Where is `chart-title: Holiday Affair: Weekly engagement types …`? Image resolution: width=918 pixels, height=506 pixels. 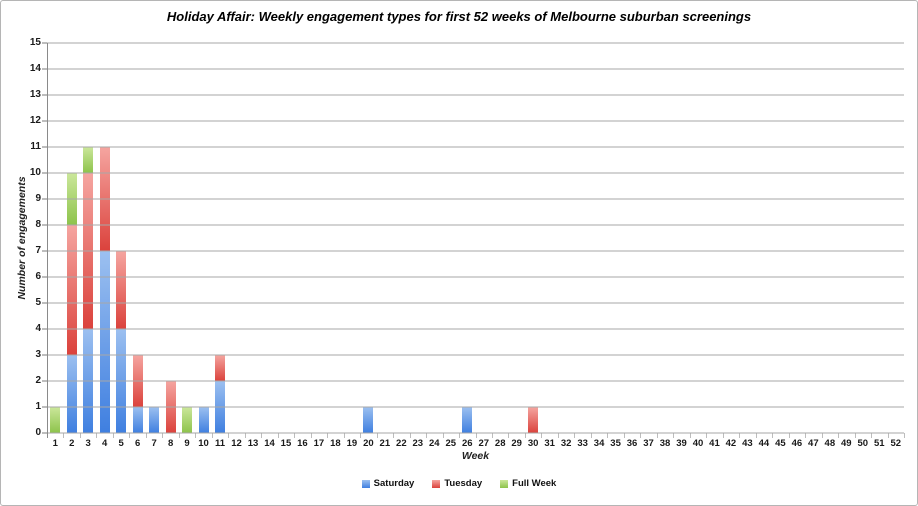 chart-title: Holiday Affair: Weekly engagement types … is located at coordinates (459, 16).